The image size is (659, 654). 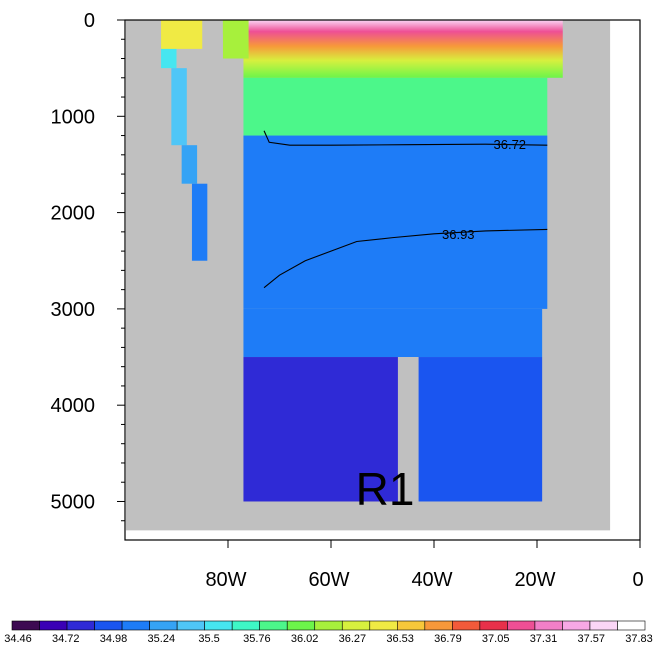 I want to click on colorbar-label: 36.53, so click(x=400, y=639).